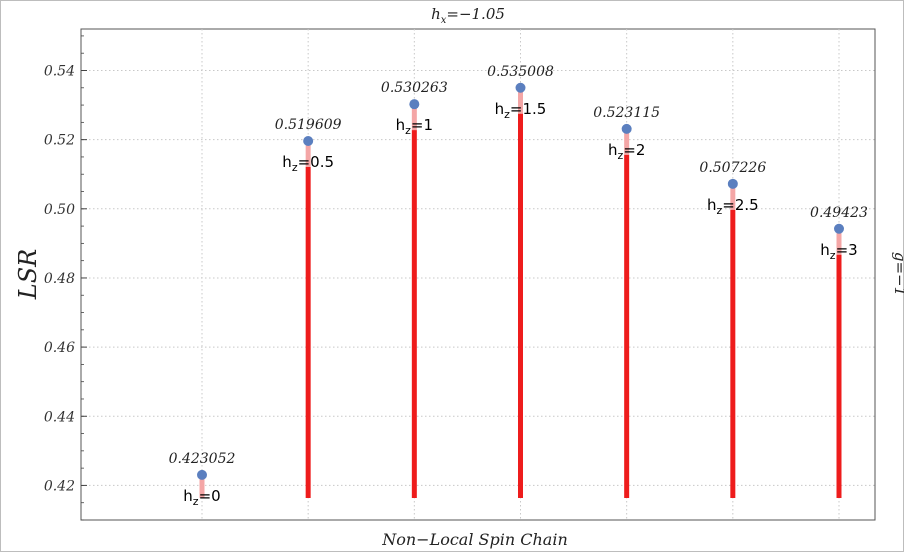  Describe the element at coordinates (414, 88) in the screenshot. I see `value-label: 0.530263` at that location.